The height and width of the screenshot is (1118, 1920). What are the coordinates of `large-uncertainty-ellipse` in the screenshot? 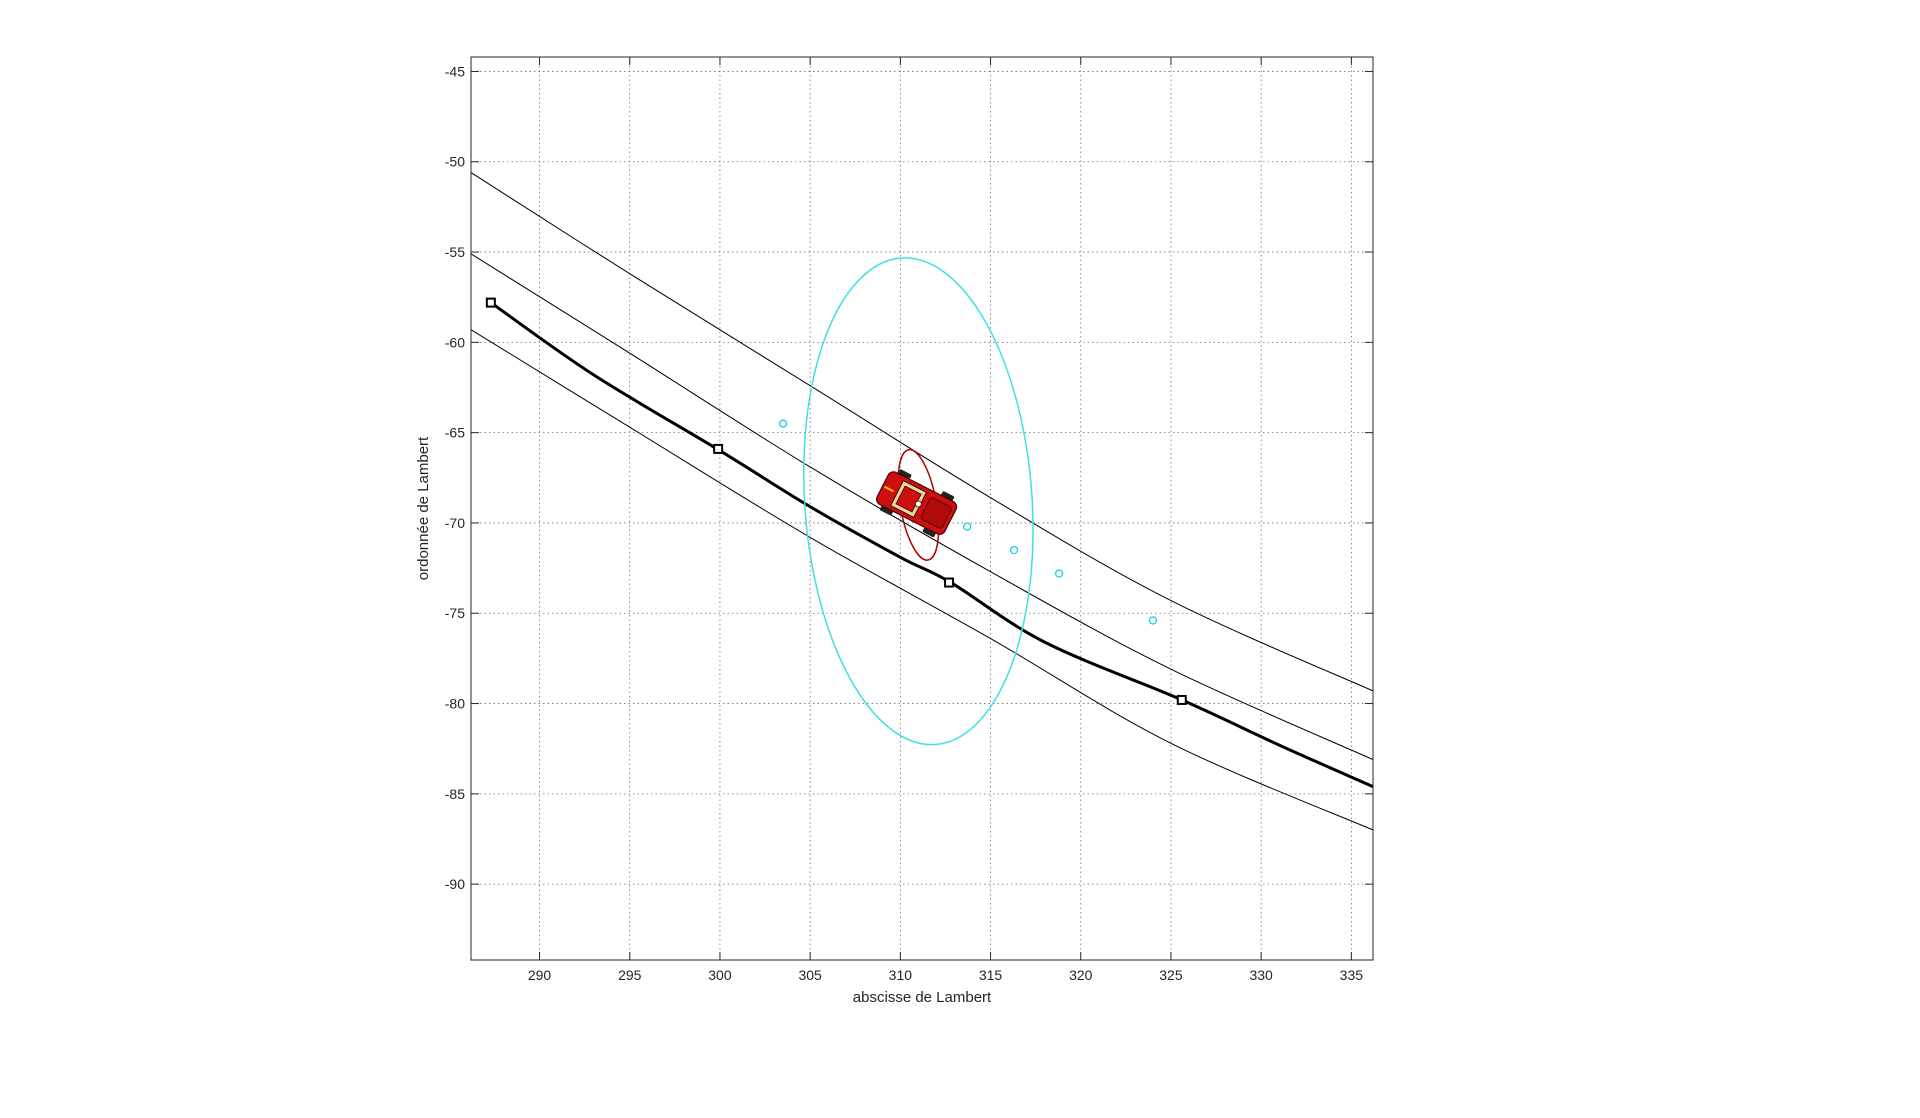 It's located at (918, 501).